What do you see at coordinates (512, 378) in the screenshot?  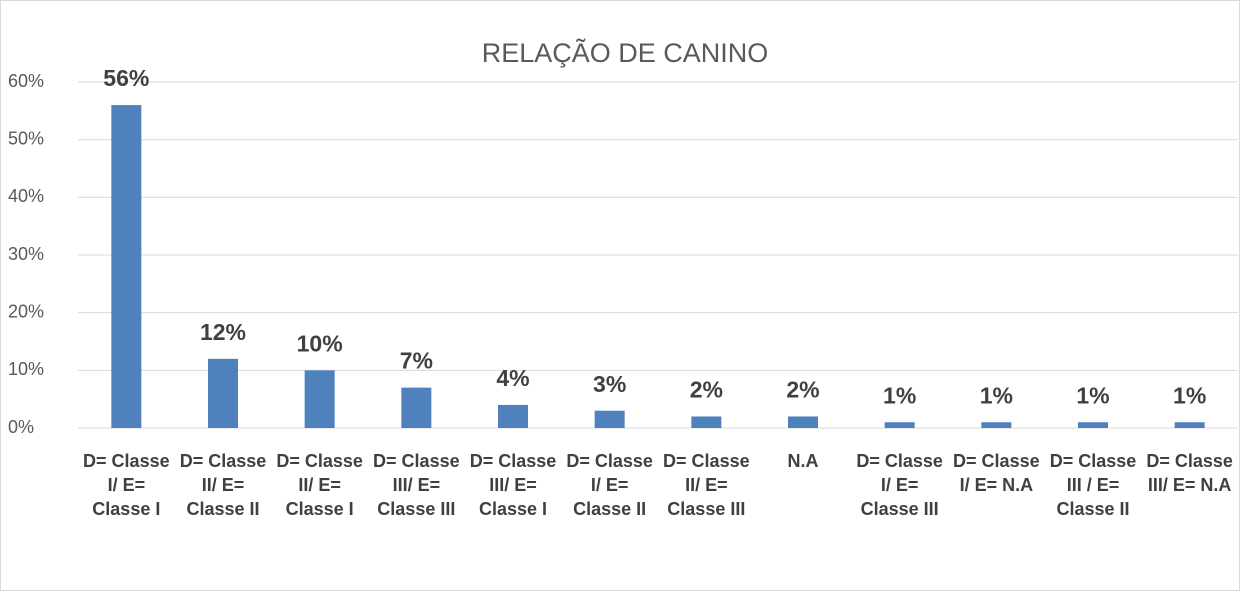 I see `data-label: 4%` at bounding box center [512, 378].